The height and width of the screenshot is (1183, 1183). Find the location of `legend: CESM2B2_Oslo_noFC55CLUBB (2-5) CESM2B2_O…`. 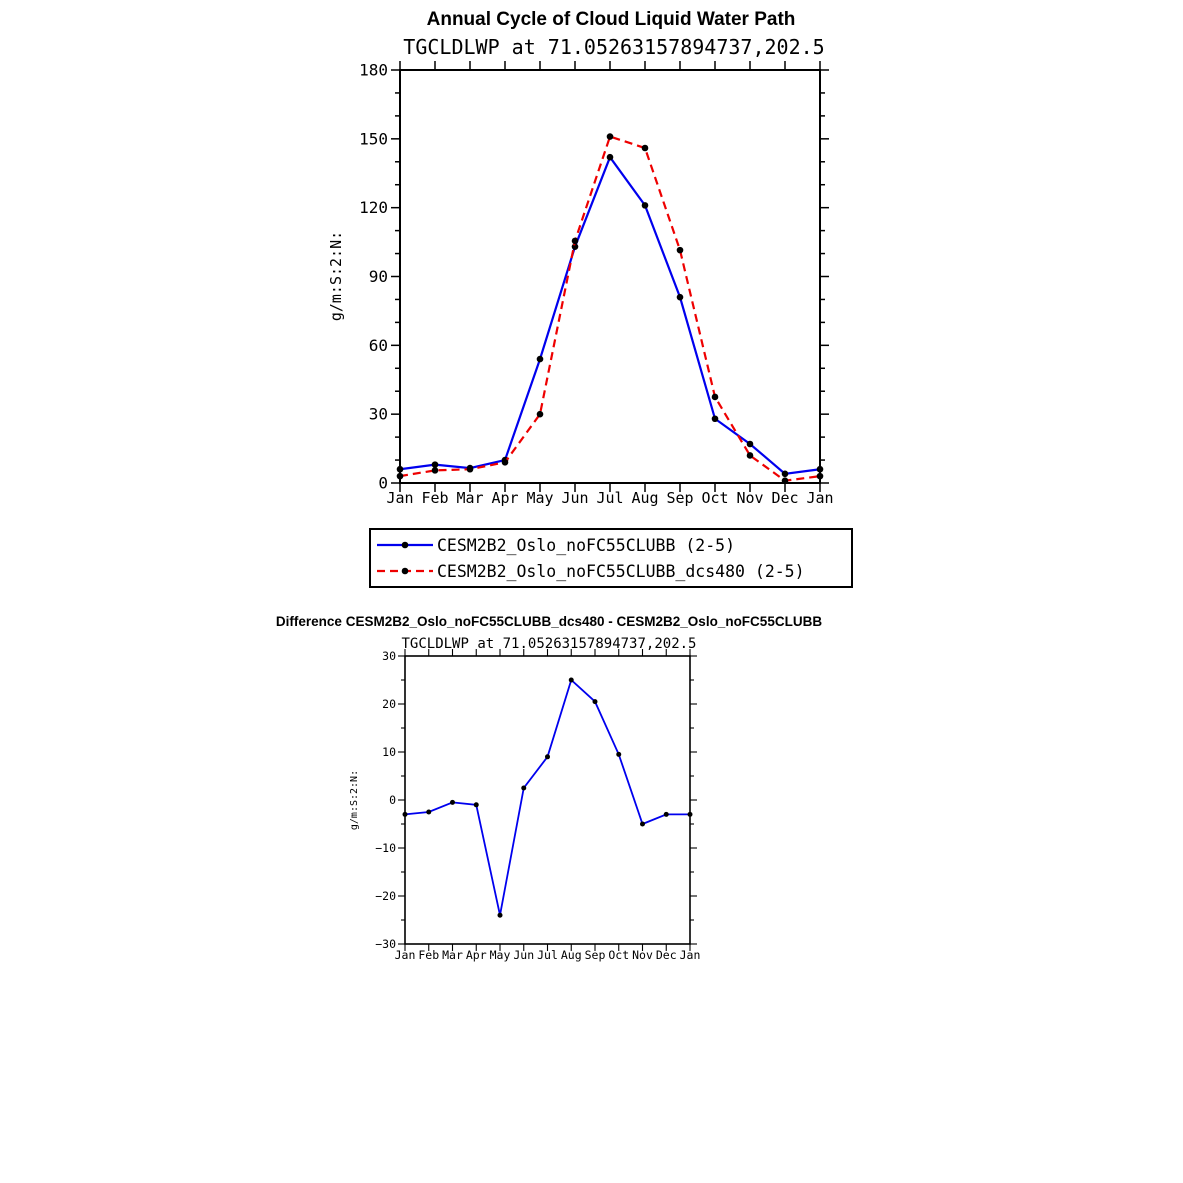

legend: CESM2B2_Oslo_noFC55CLUBB (2-5) CESM2B2_O… is located at coordinates (611, 558).